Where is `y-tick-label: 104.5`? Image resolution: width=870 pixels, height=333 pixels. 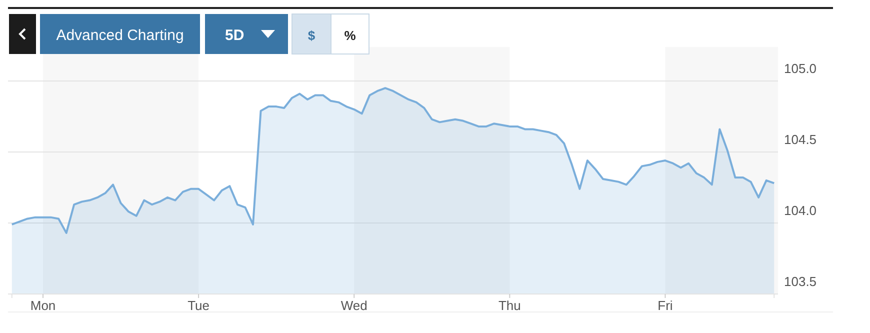 y-tick-label: 104.5 is located at coordinates (800, 140).